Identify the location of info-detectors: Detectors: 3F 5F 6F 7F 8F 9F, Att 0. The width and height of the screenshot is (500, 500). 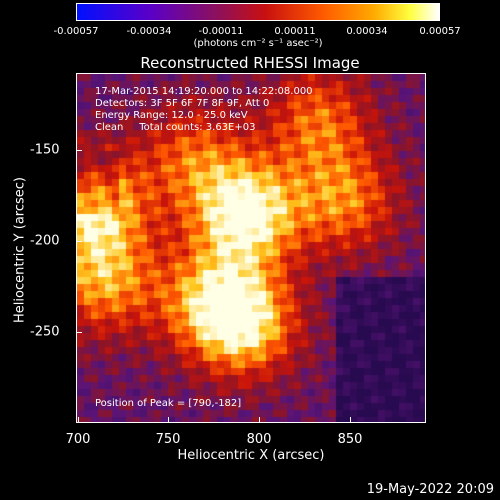
(182, 103).